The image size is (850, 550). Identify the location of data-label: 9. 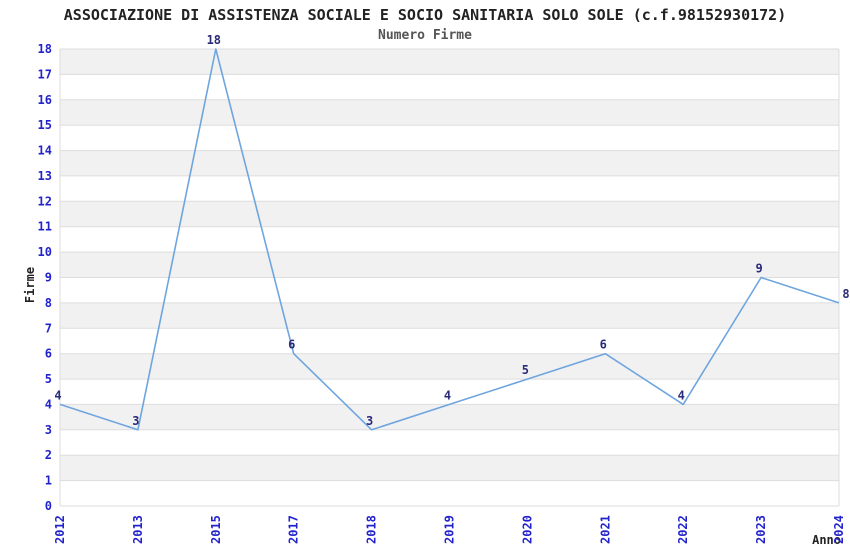
(758, 269).